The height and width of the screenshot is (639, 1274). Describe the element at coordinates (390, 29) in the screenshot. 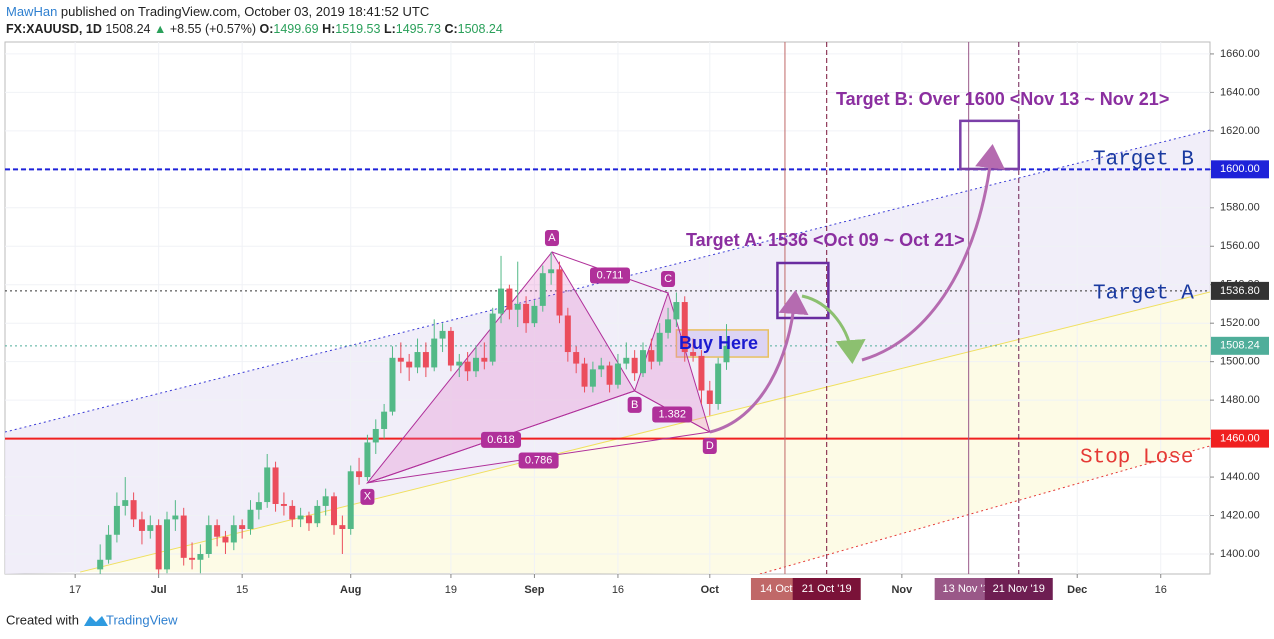

I see `label: L:` at that location.